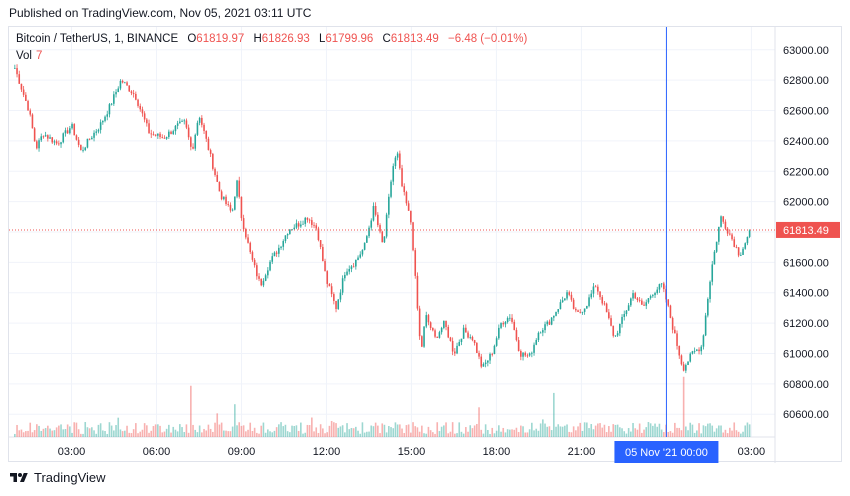 This screenshot has width=850, height=496. I want to click on open-label: O, so click(192, 39).